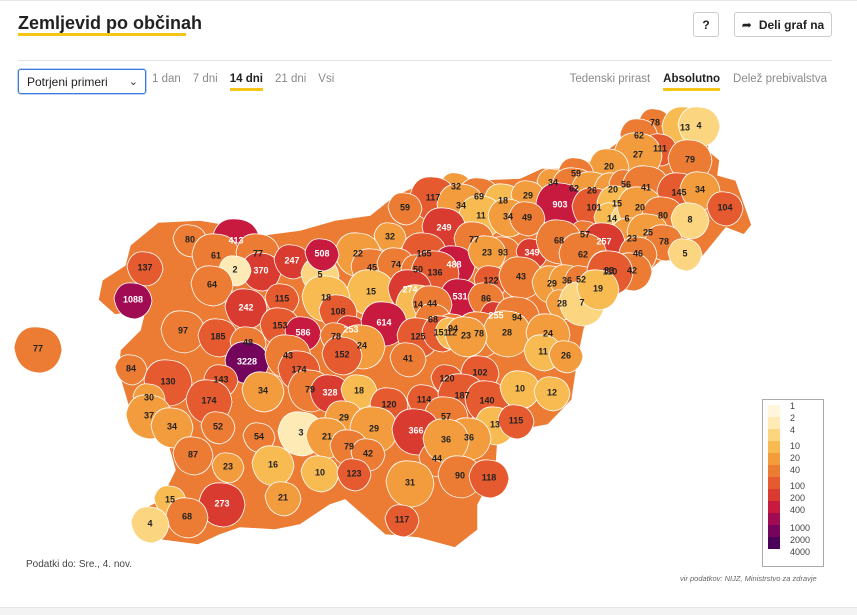 The image size is (857, 615). What do you see at coordinates (581, 279) in the screenshot?
I see `municipality-value-label: 52` at bounding box center [581, 279].